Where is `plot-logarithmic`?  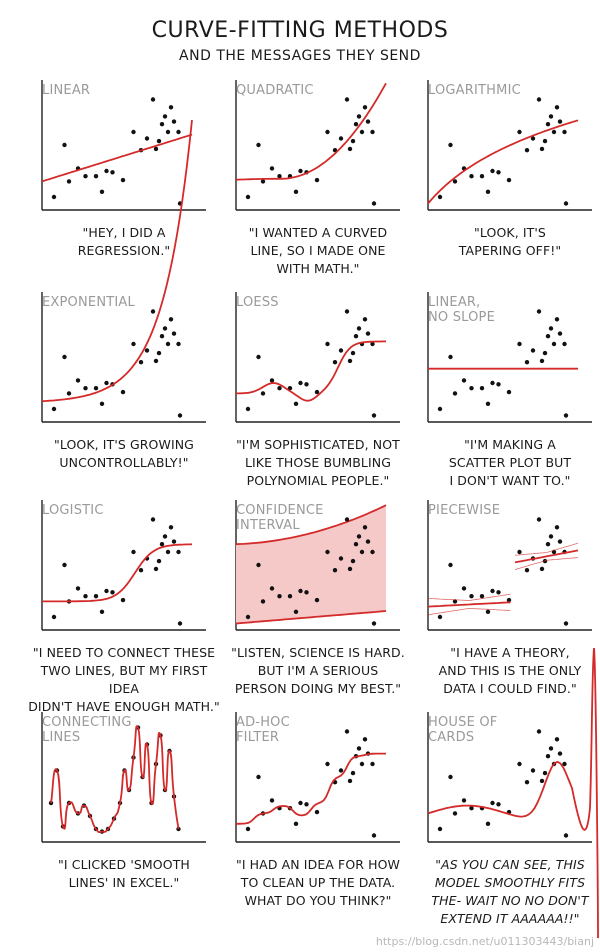
plot-logarithmic is located at coordinates (509, 145).